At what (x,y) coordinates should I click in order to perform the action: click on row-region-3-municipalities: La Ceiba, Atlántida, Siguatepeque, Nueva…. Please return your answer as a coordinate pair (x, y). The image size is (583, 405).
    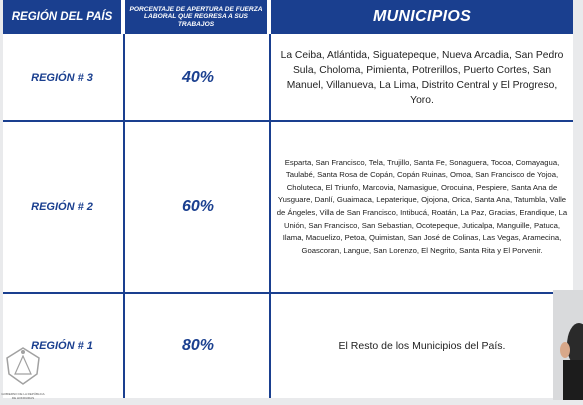
    Looking at the image, I should click on (422, 78).